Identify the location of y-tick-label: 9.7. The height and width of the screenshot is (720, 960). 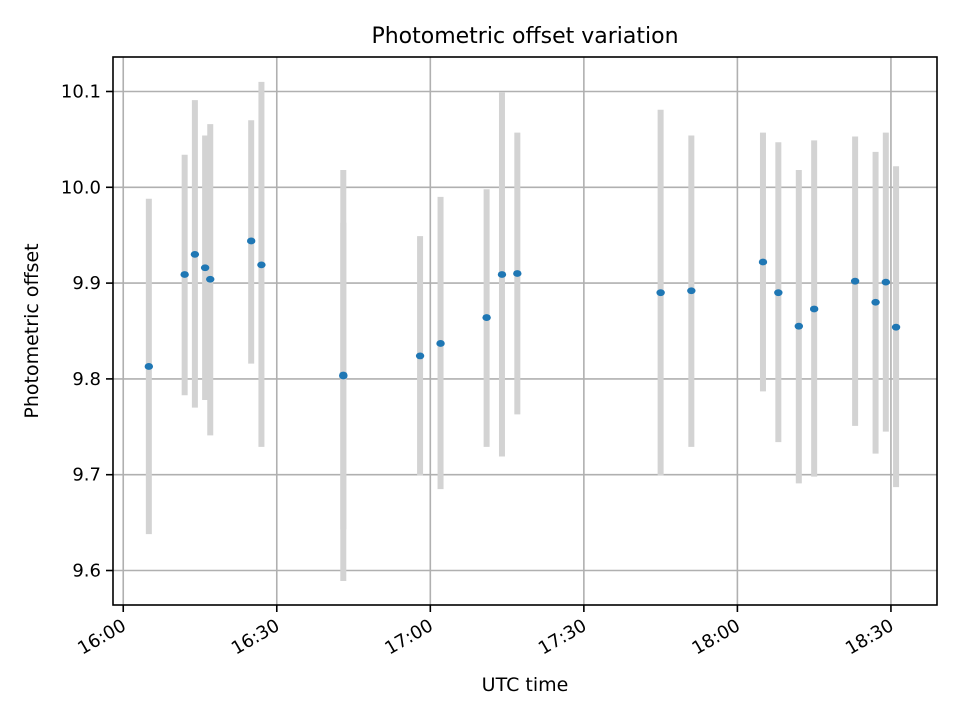
(86, 475).